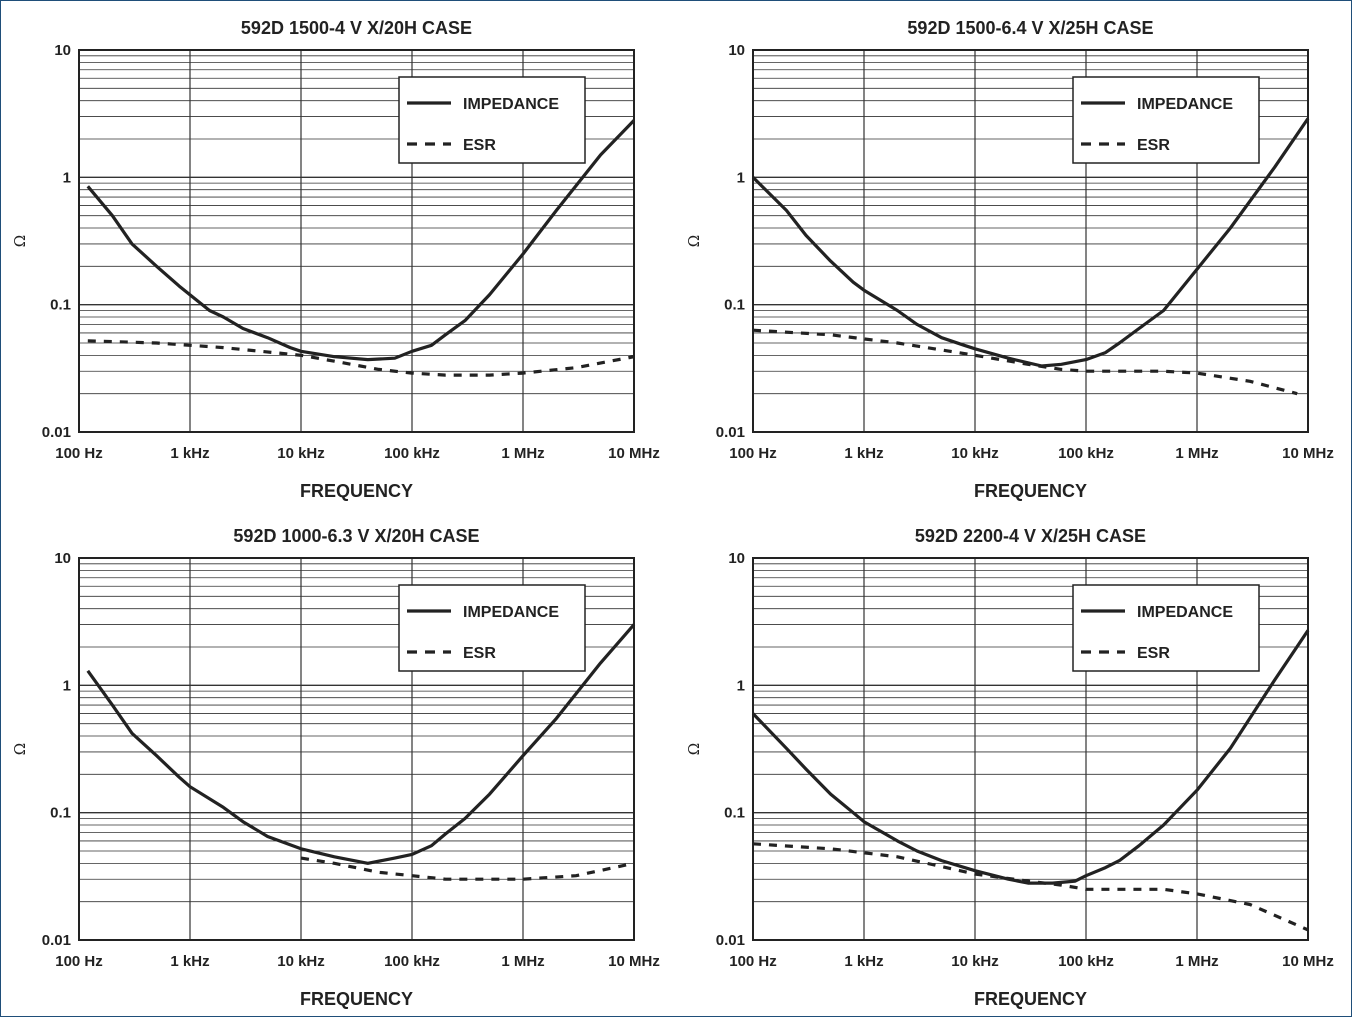 This screenshot has width=1352, height=1017. Describe the element at coordinates (479, 653) in the screenshot. I see `chart3-legend-label-esr: ESR` at that location.